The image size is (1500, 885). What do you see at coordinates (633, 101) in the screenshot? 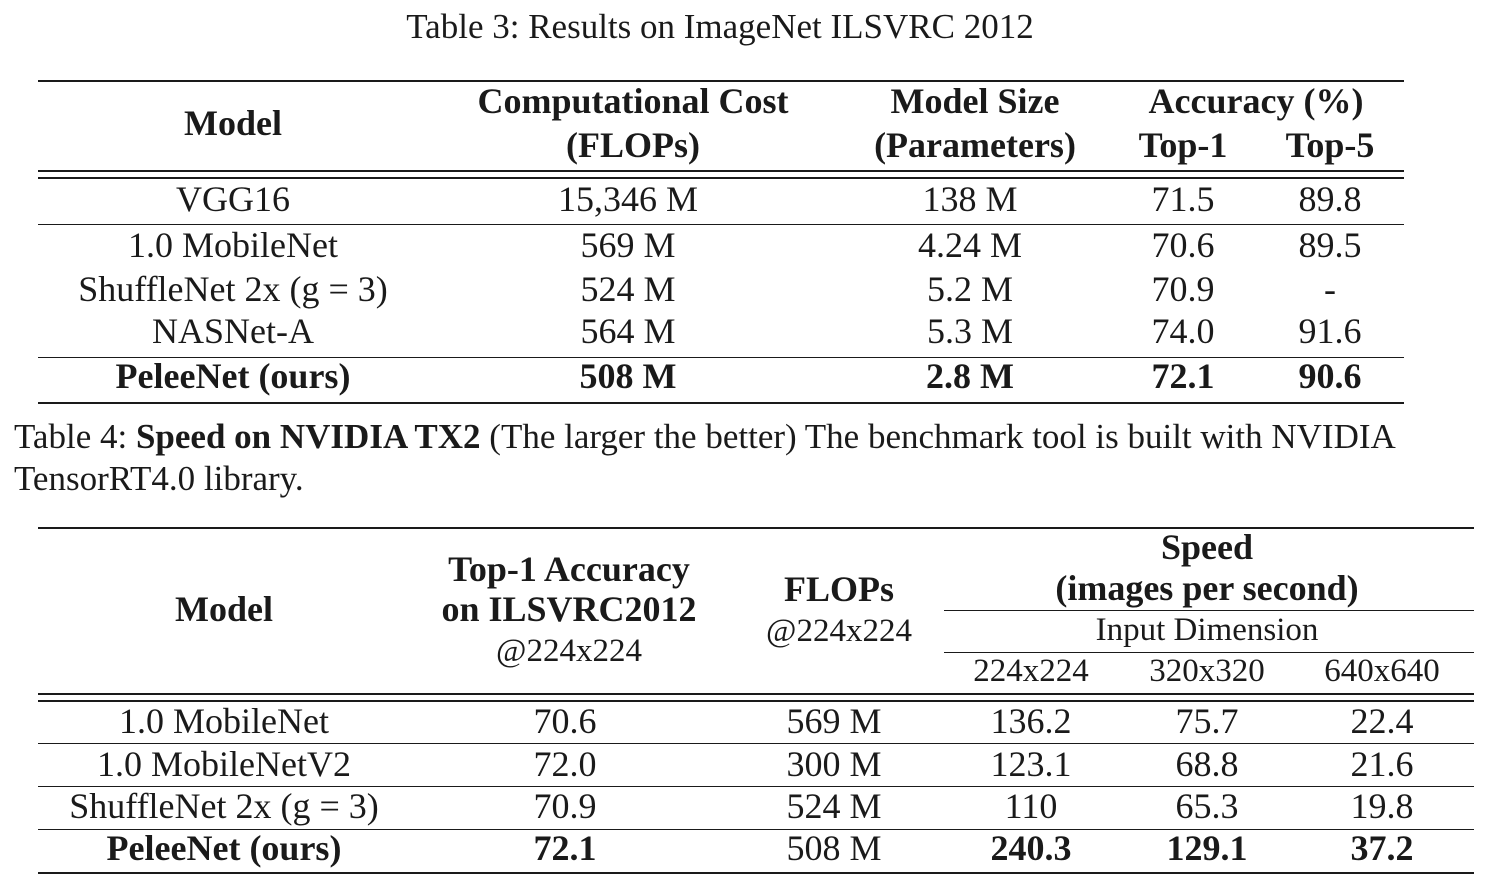
I see `table3-header-comp-cost: Computational Cost` at bounding box center [633, 101].